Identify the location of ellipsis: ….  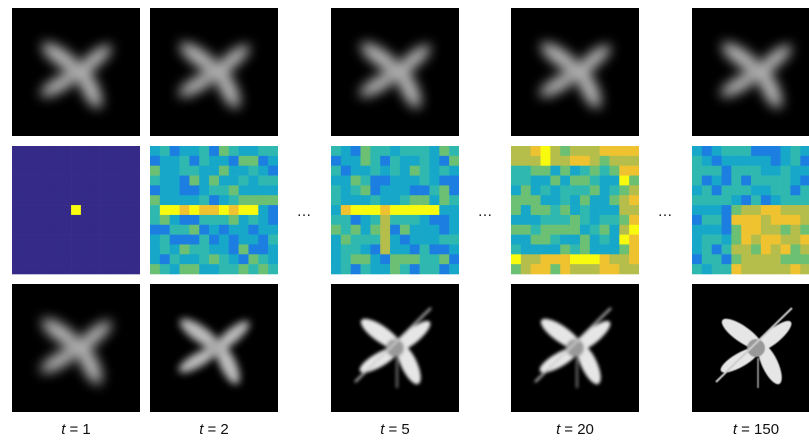
(485, 211).